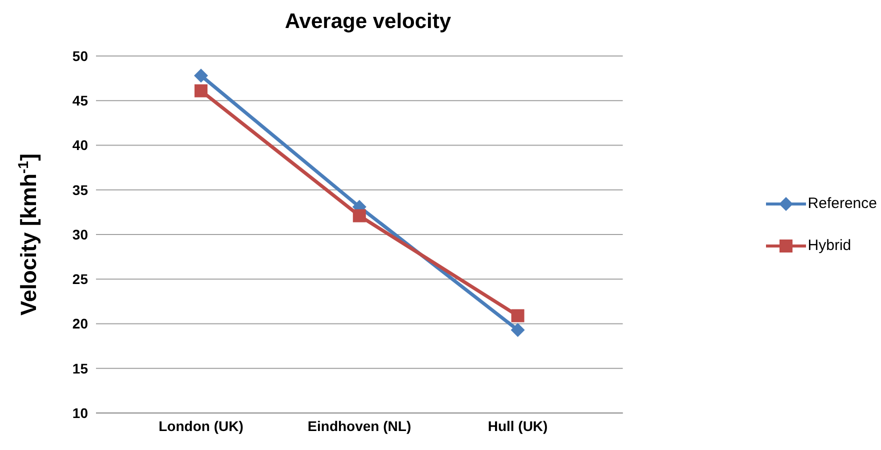 Image resolution: width=881 pixels, height=450 pixels. Describe the element at coordinates (201, 426) in the screenshot. I see `x-tick-label: London (UK)` at that location.